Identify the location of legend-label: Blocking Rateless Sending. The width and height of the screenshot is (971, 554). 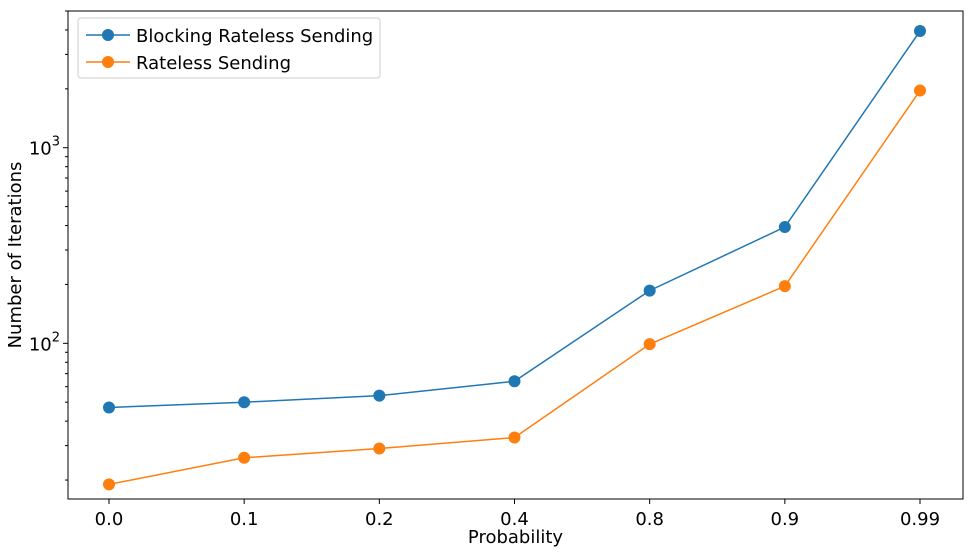
(254, 36).